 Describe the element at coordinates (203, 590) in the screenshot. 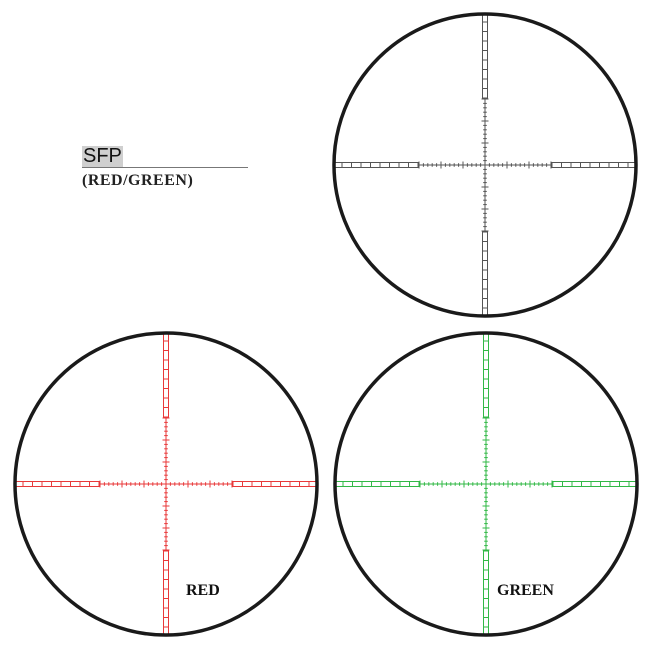

I see `red-label: RED` at that location.